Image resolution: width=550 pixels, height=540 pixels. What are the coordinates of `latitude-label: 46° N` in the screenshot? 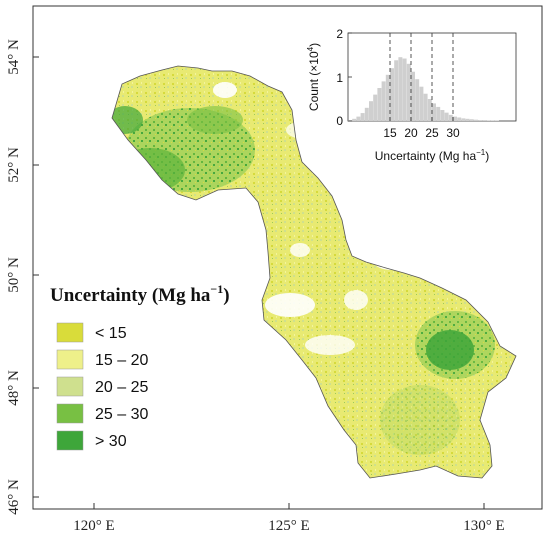 It's located at (14, 497).